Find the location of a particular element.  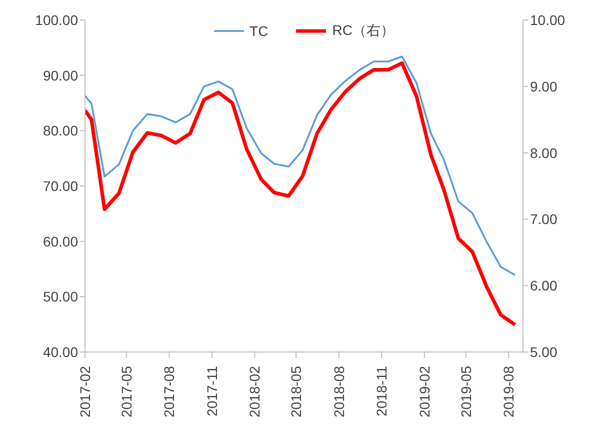

x-tick-label: 2018-02 is located at coordinates (254, 392).